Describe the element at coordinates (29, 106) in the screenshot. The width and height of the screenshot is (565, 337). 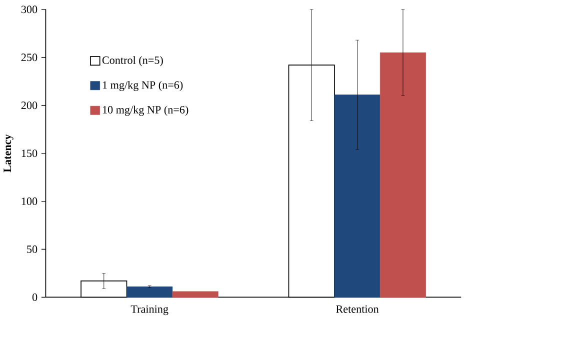
I see `y-tick-label: 200` at that location.